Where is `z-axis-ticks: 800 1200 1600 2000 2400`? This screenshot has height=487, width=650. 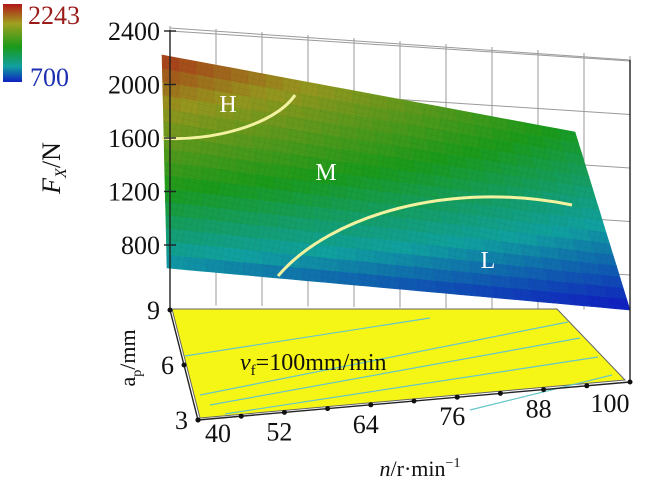
z-axis-ticks: 800 1200 1600 2000 2400 is located at coordinates (142, 138).